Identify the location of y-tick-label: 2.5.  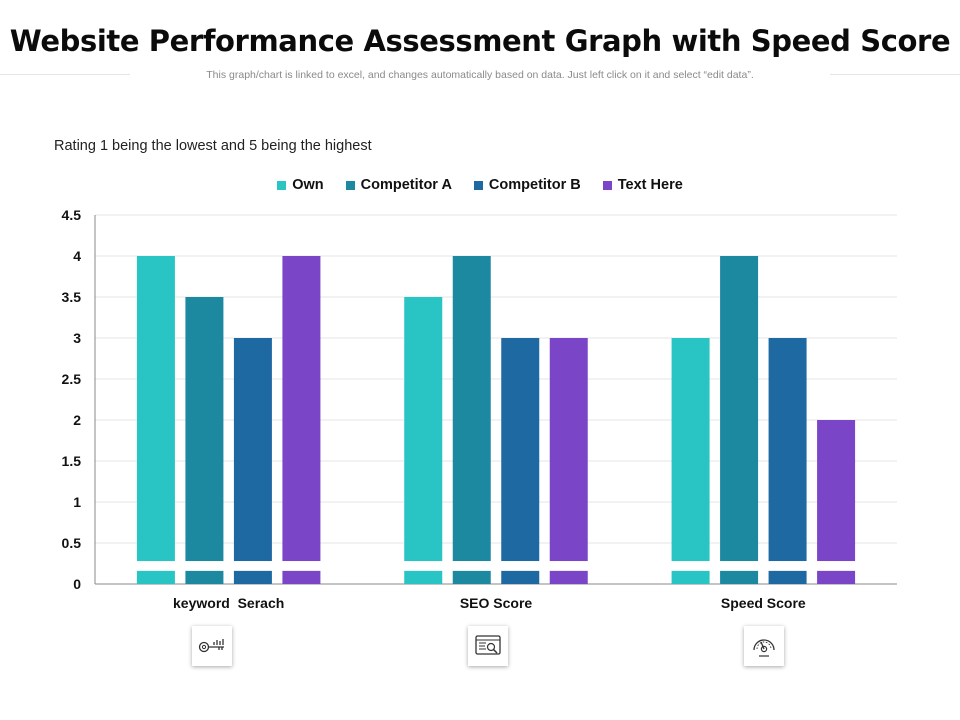
(72, 379).